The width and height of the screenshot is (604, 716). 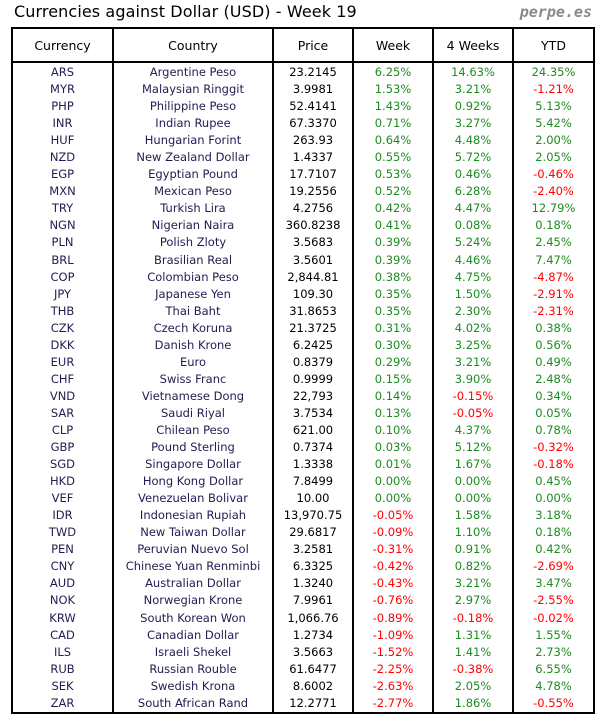 I want to click on currency-code: EUR, so click(x=62, y=362).